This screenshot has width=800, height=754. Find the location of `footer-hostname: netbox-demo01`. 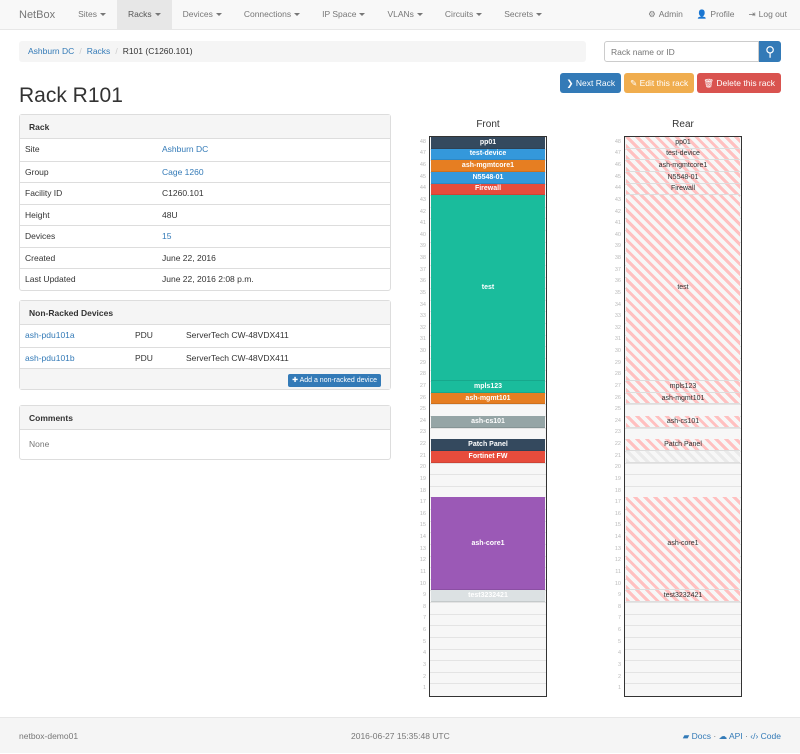

footer-hostname: netbox-demo01 is located at coordinates (49, 736).